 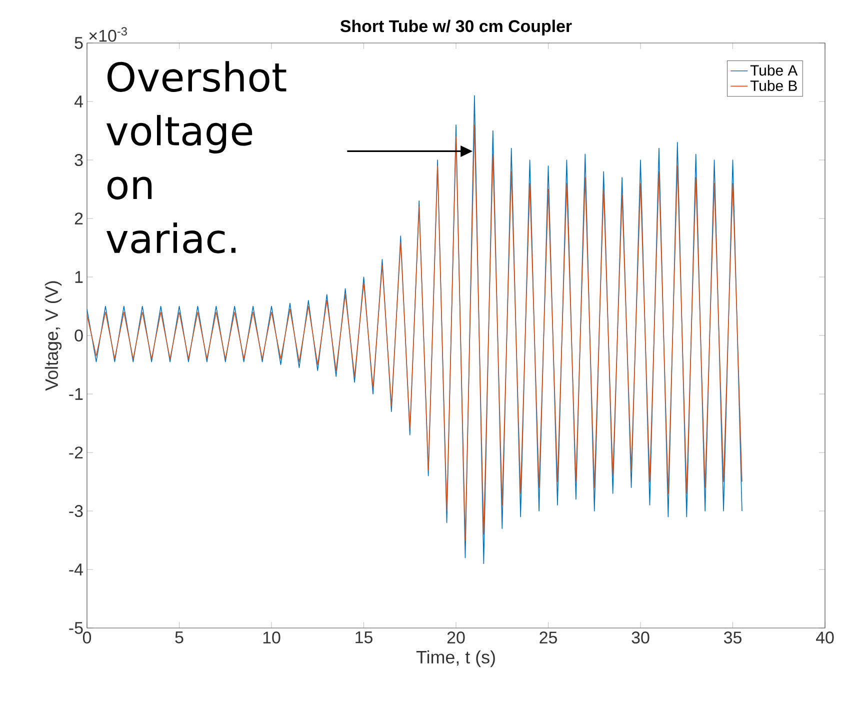 I want to click on x-axis-title: Time, t (s), so click(x=455, y=659).